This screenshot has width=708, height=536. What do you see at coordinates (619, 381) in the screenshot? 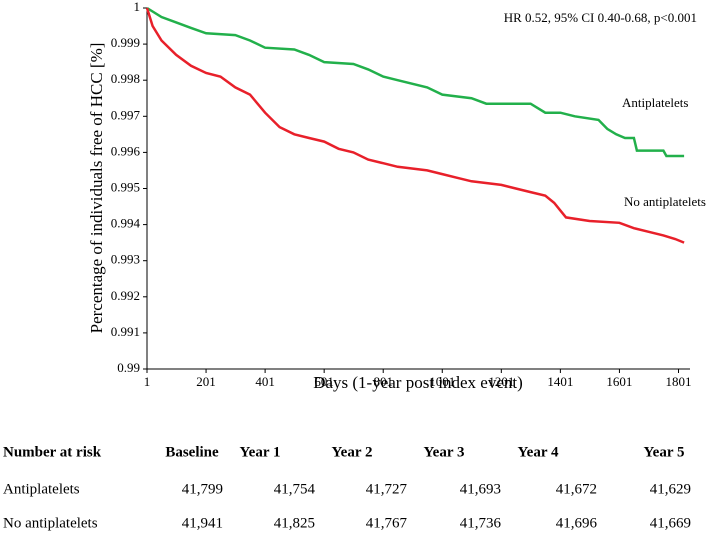
I see `x-tick-label: 1601` at bounding box center [619, 381].